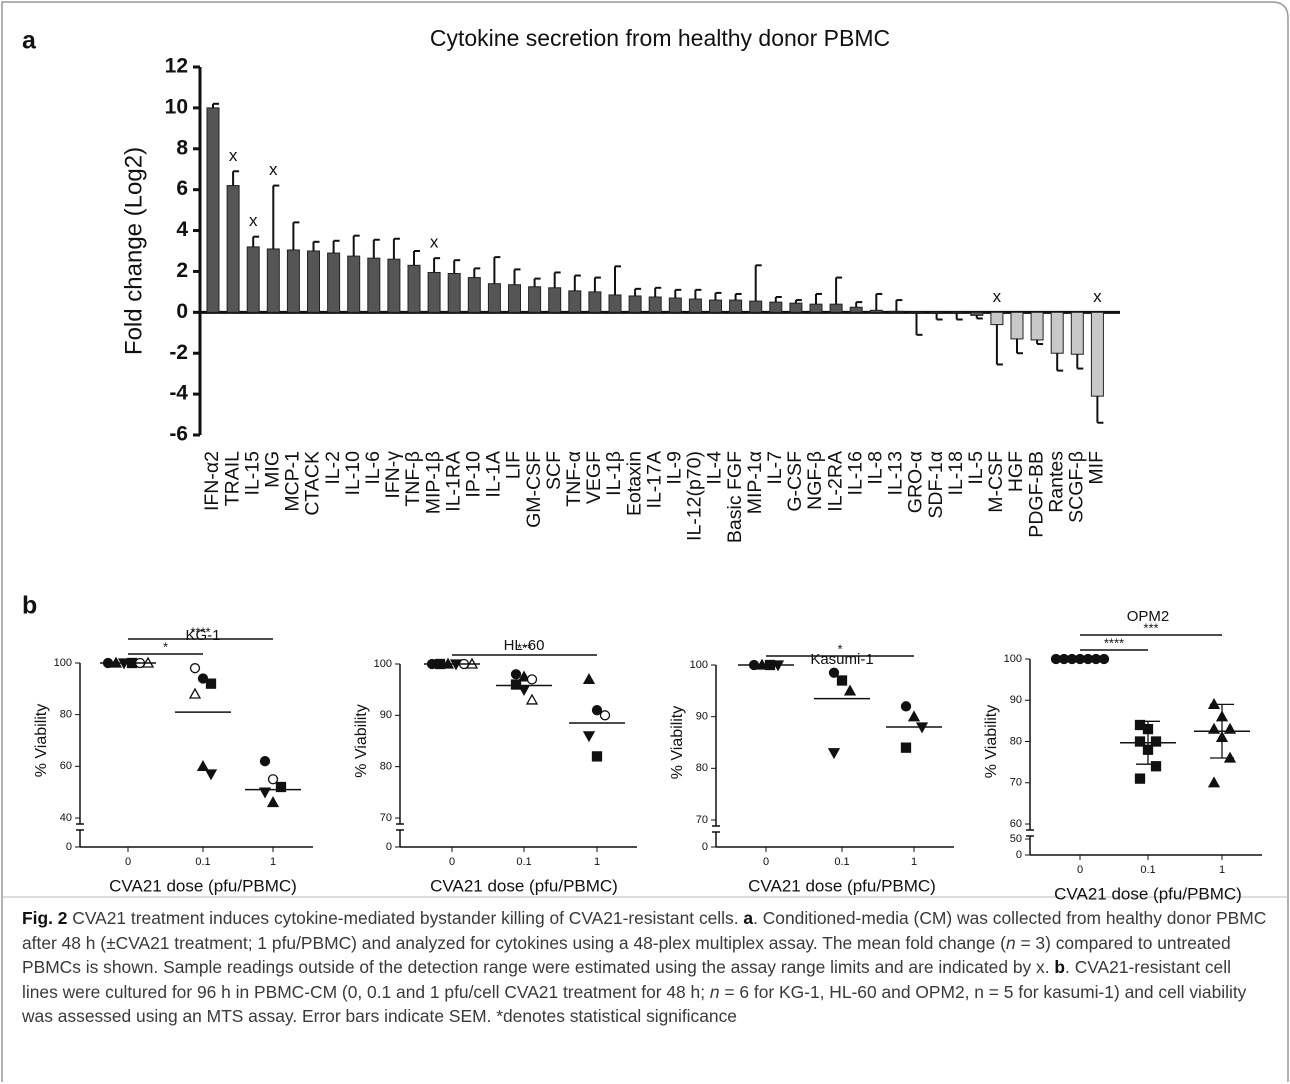 Image resolution: width=1290 pixels, height=1084 pixels. Describe the element at coordinates (534, 489) in the screenshot. I see `x-tick-label: GM-CSF` at that location.